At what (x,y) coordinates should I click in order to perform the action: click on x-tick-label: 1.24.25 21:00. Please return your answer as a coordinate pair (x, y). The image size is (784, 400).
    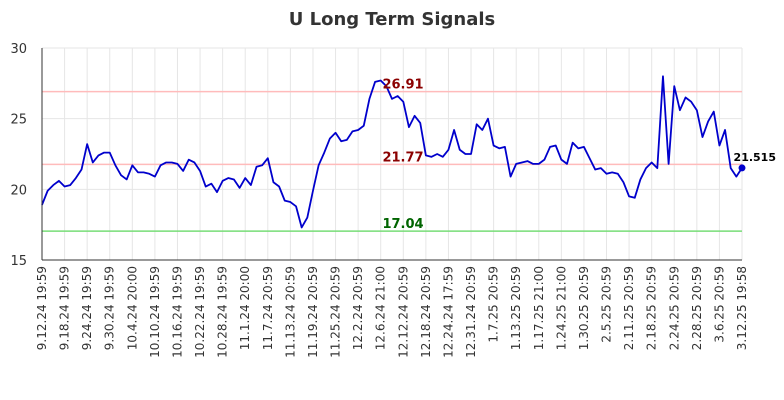
    Looking at the image, I should click on (561, 308).